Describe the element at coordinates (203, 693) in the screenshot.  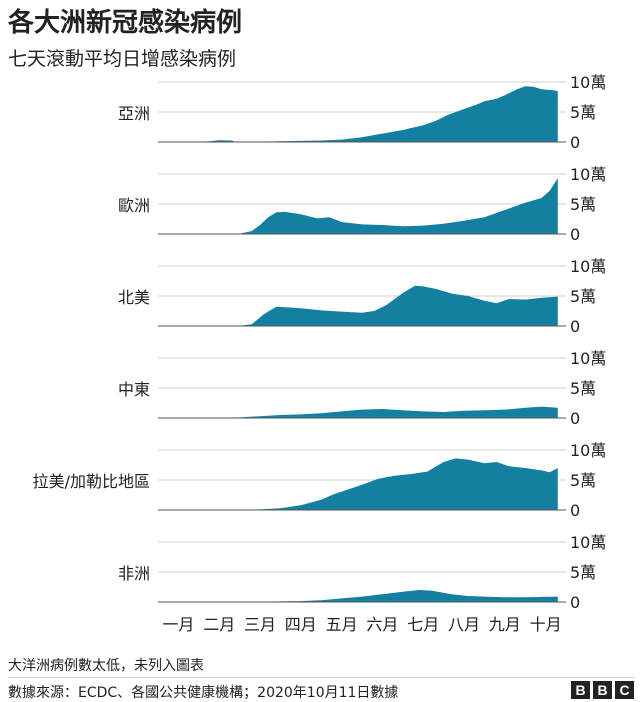
I see `source-note: 數據來源：ECDC、各國公共健康機構；2020年10月11日數據` at that location.